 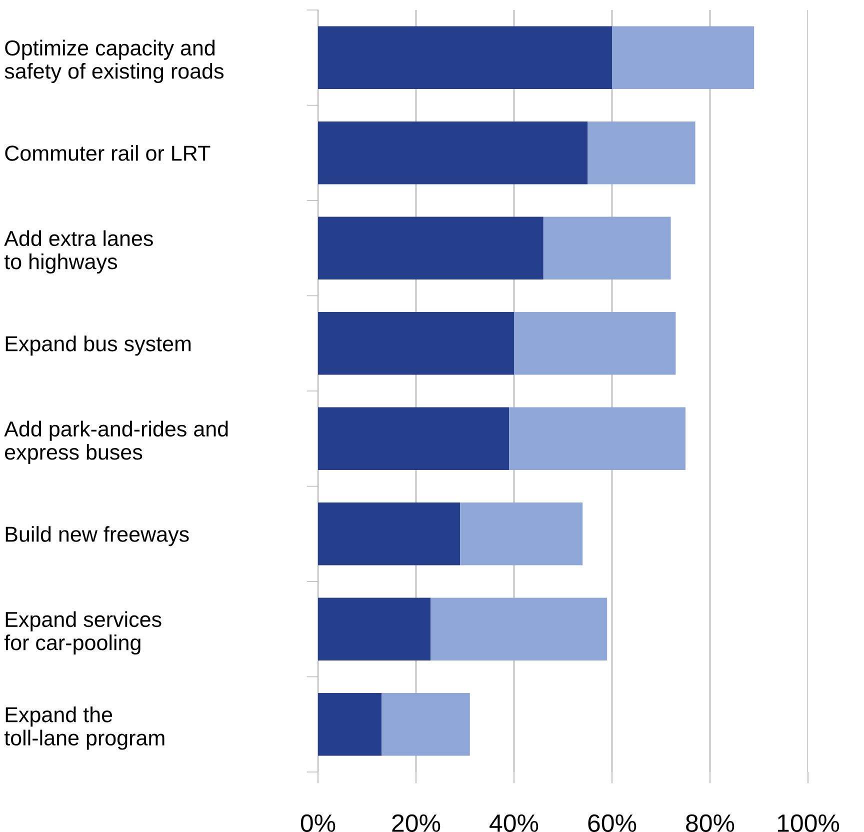 I want to click on y-tick-label: Optimize capacity and safety of existing roads, so click(x=114, y=62).